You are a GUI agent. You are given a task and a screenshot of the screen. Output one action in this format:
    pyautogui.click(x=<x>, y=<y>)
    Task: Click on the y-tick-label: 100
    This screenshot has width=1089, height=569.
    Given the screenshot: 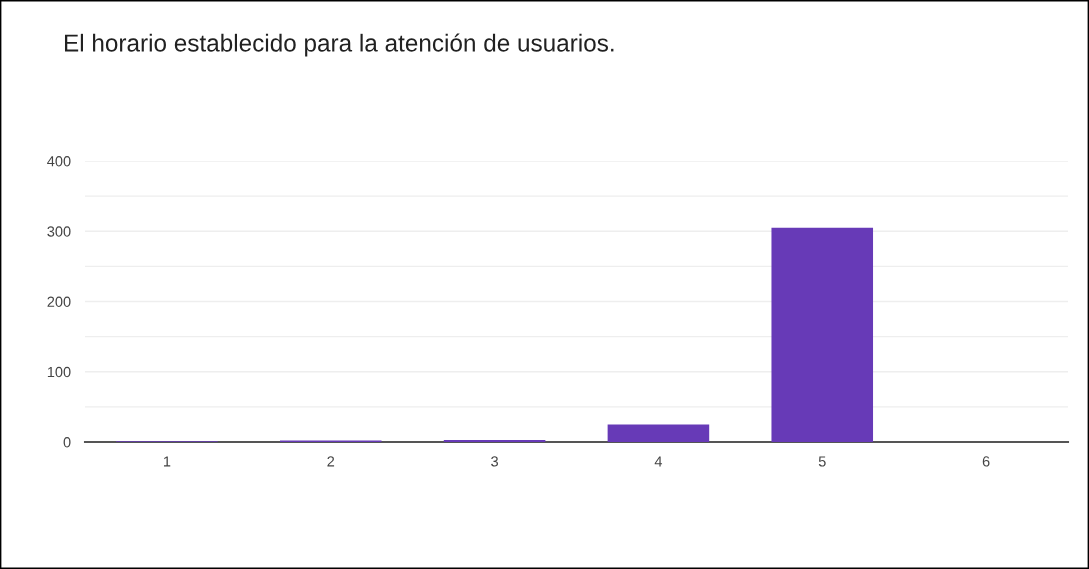 What is the action you would take?
    pyautogui.click(x=59, y=372)
    